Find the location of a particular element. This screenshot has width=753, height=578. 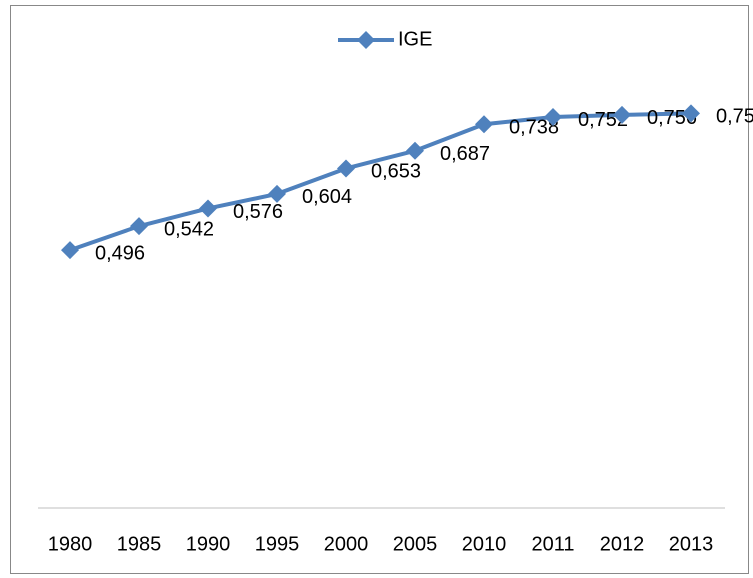

data-label: 0,687 is located at coordinates (465, 154).